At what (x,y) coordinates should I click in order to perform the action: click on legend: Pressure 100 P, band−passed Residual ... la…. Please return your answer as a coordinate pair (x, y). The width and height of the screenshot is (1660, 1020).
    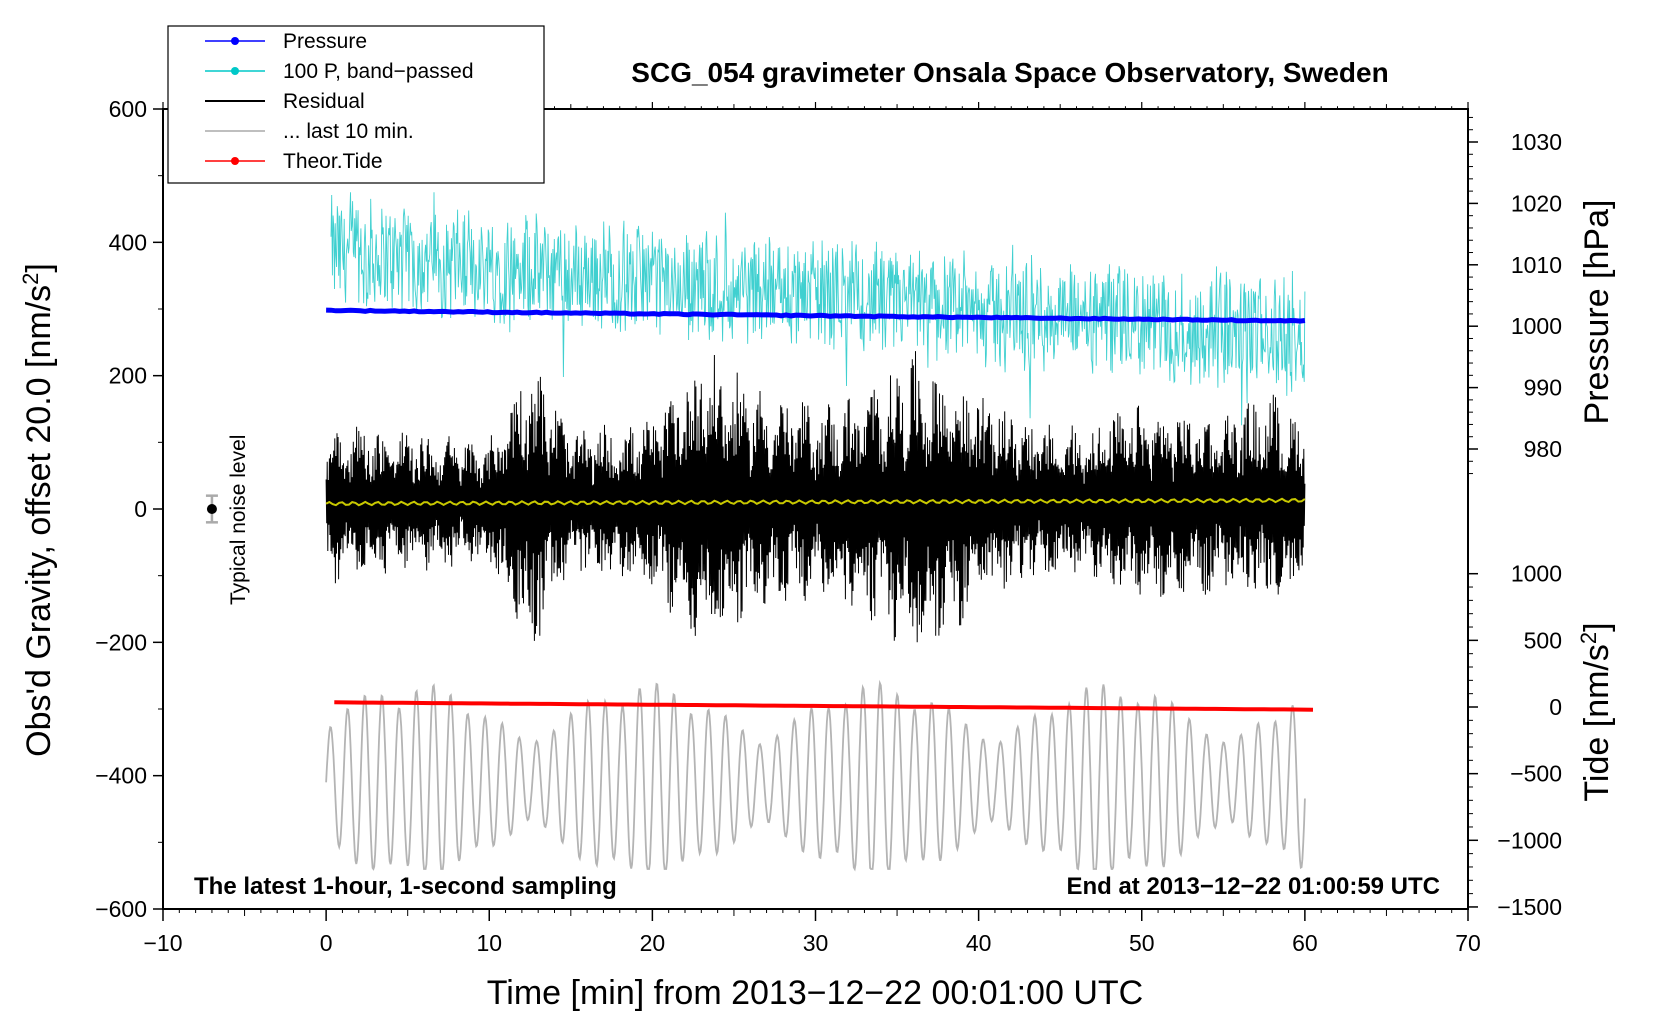
    Looking at the image, I should click on (356, 104).